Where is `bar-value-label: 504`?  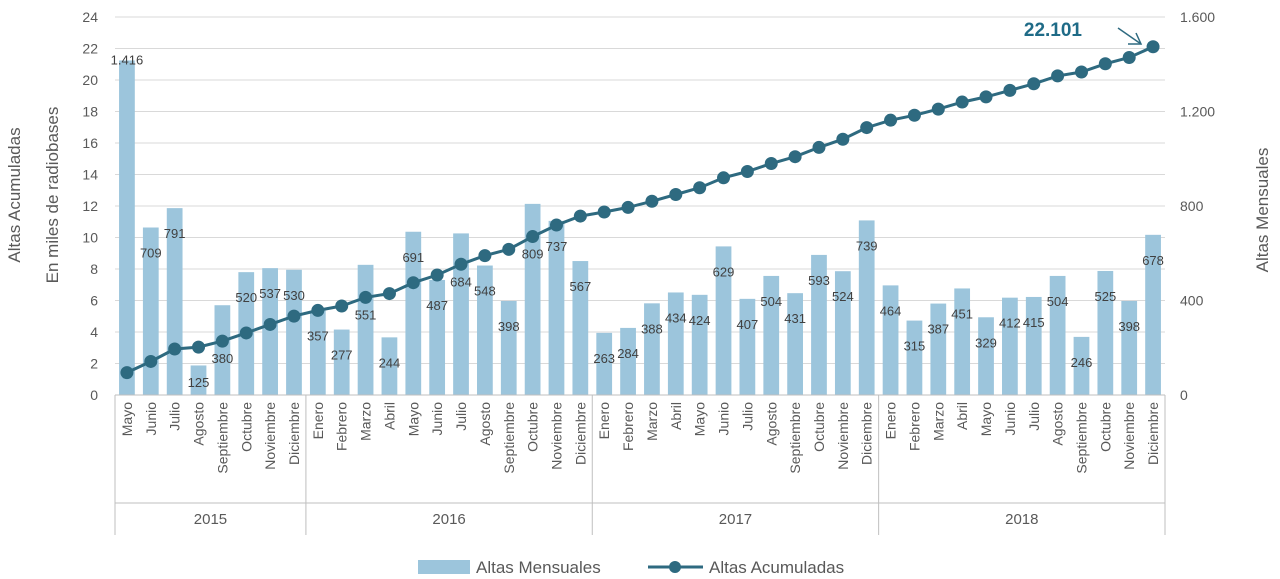 bar-value-label: 504 is located at coordinates (771, 301).